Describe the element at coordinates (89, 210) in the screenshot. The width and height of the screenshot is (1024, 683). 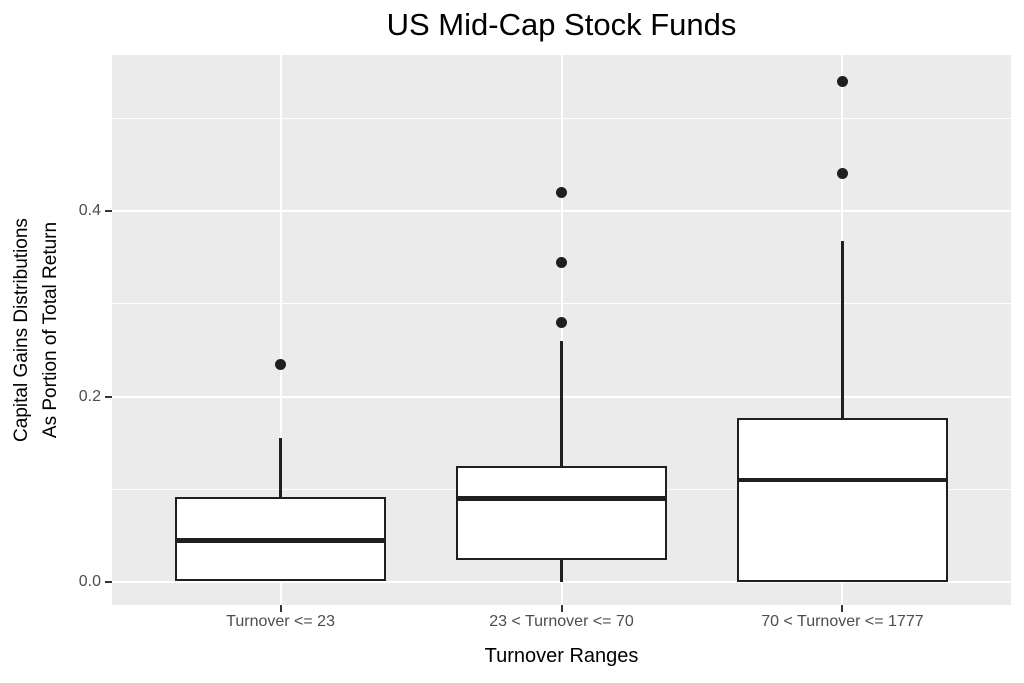
I see `y-tick-label: 0.4` at that location.